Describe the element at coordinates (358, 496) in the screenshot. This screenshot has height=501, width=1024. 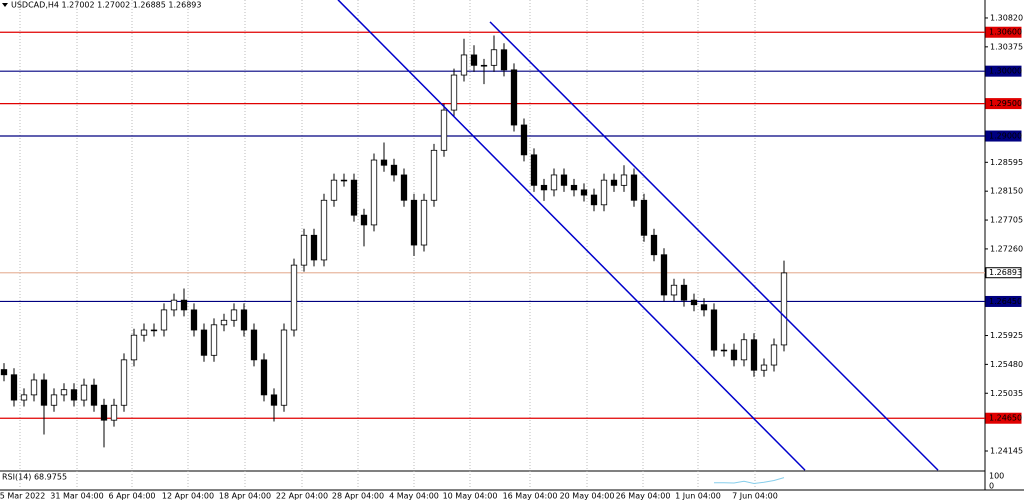
I see `x-tick-label: 28 Apr 04:00` at that location.